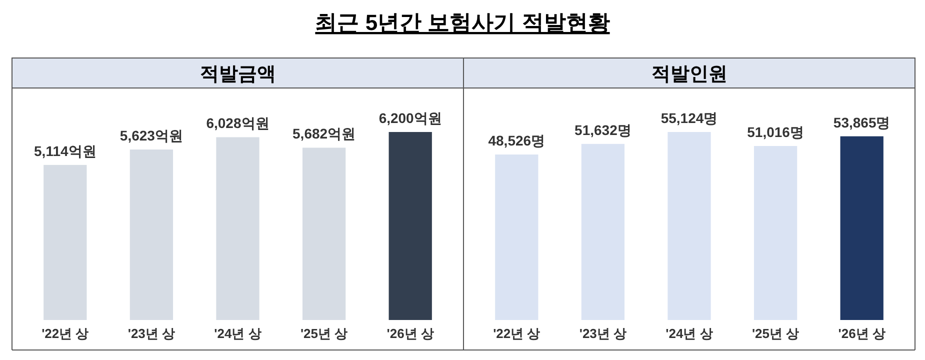  What do you see at coordinates (238, 123) in the screenshot?
I see `data-label: 6,028억원` at bounding box center [238, 123].